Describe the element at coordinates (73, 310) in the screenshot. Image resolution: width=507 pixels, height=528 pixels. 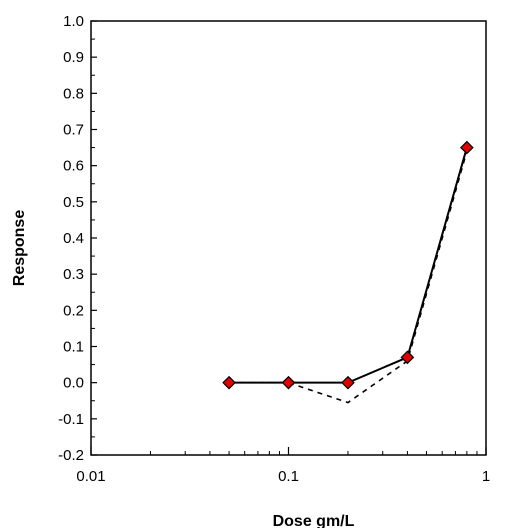
I see `y-tick-label: 0.2` at that location.